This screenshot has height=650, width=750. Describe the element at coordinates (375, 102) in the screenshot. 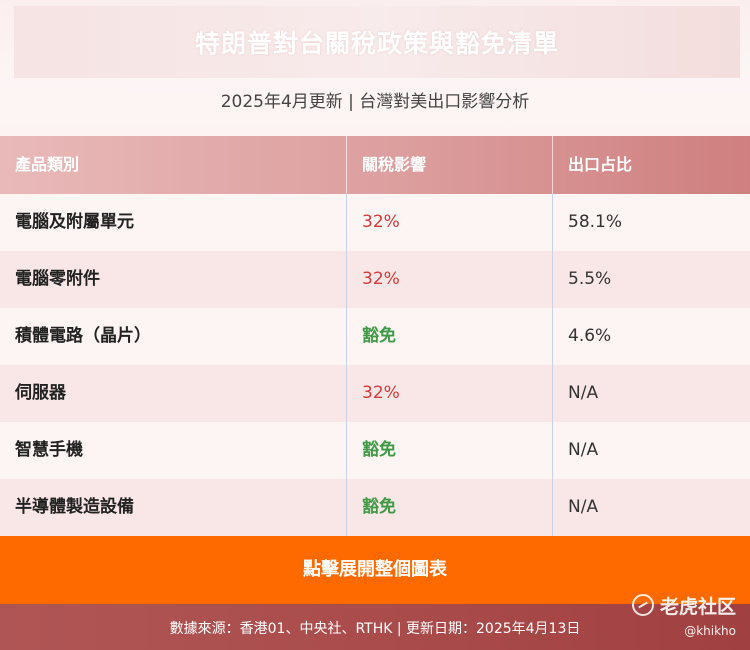

I see `page-subtitle: 2025年4月更新 | 台灣對美出口影響分析` at that location.